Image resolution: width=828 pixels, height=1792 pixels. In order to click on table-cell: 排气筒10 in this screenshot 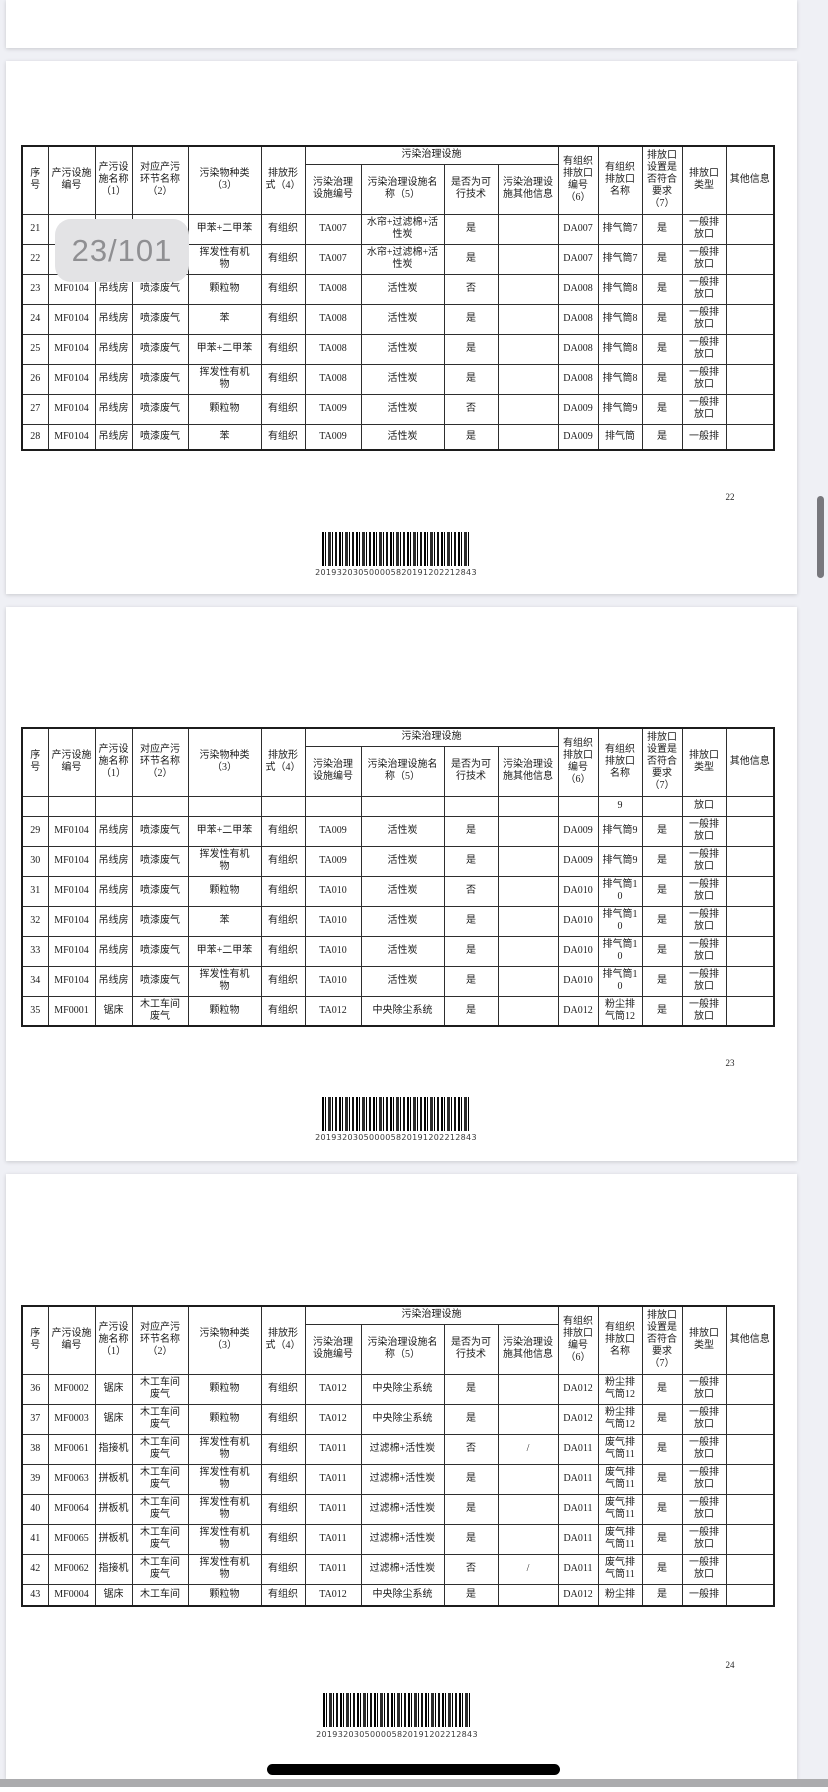, I will do `click(620, 891)`.